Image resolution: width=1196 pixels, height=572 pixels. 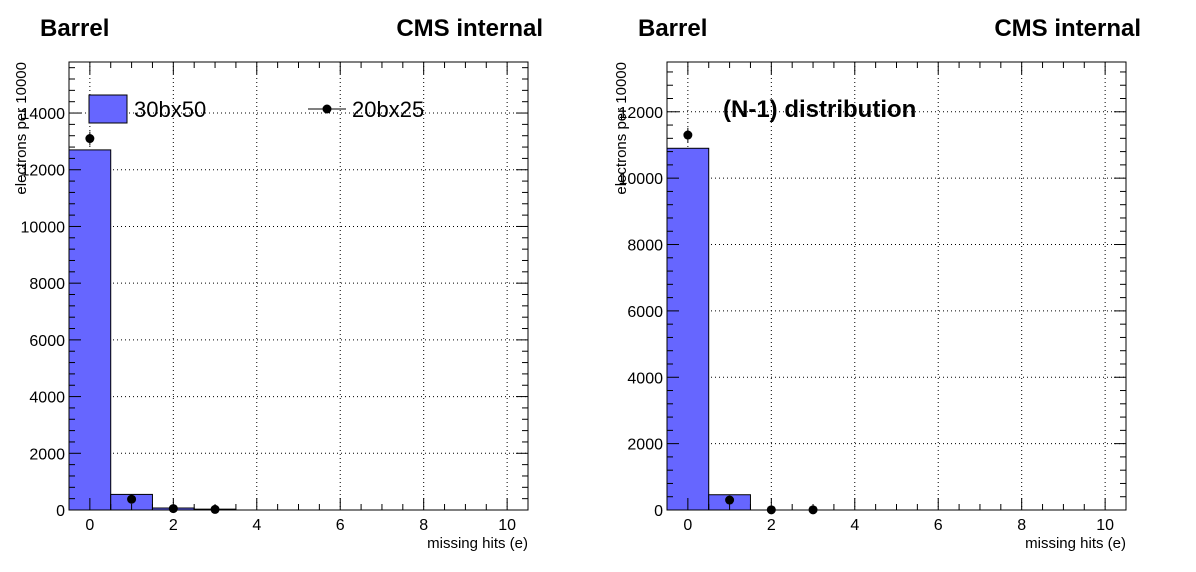 I want to click on legend-label-30bx50: 30bx50, so click(x=170, y=109).